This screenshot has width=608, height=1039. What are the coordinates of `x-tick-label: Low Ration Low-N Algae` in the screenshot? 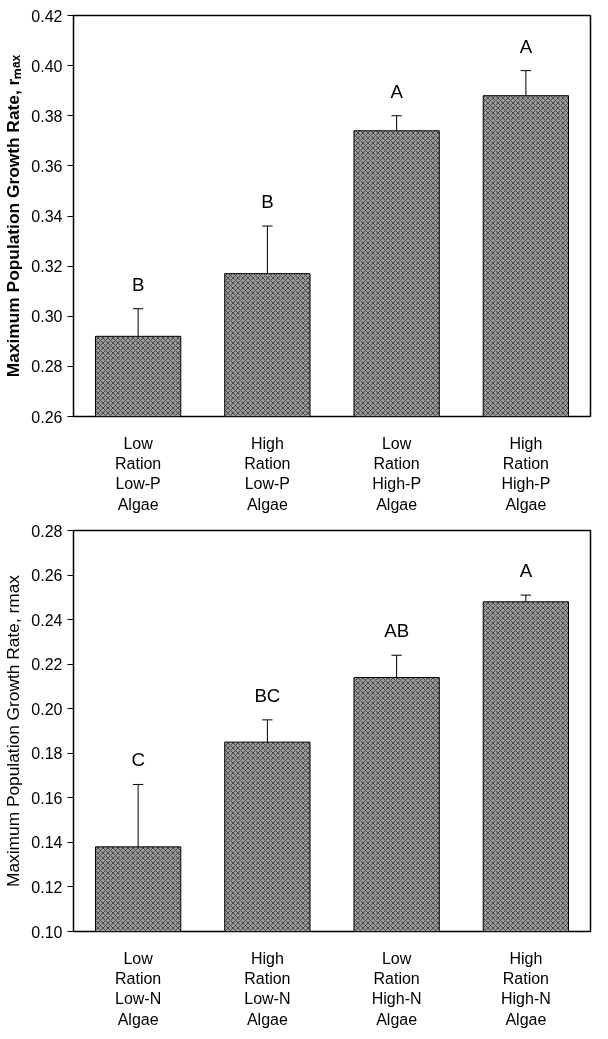 It's located at (138, 988).